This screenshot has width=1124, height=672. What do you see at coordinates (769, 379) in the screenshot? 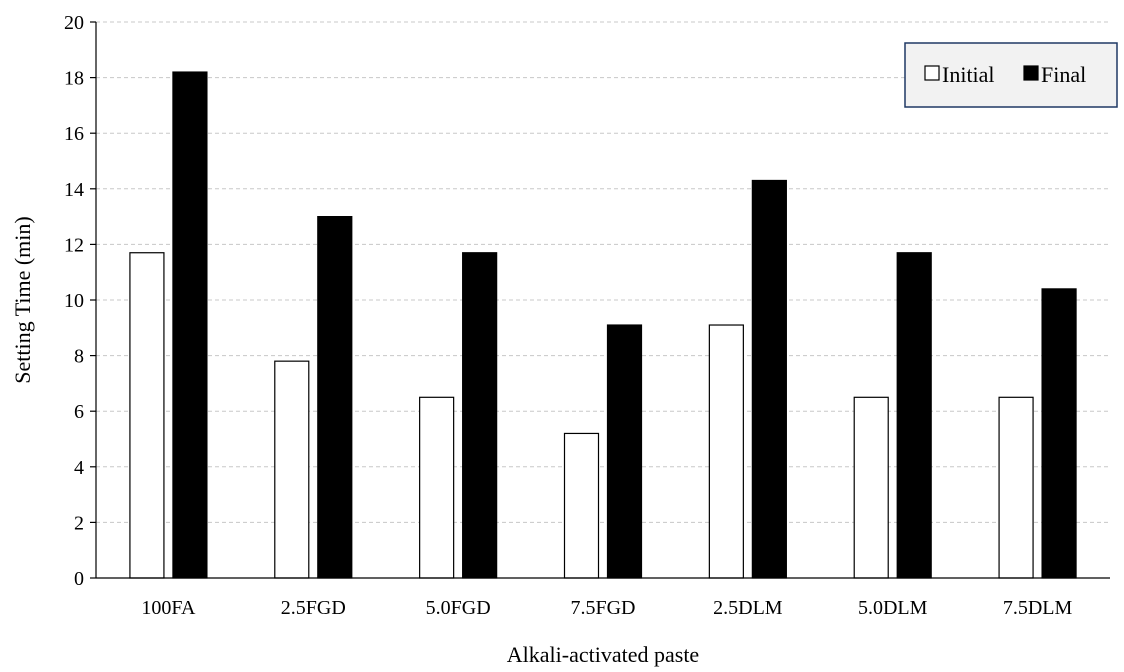
I see `bar-final-2-5dlm` at bounding box center [769, 379].